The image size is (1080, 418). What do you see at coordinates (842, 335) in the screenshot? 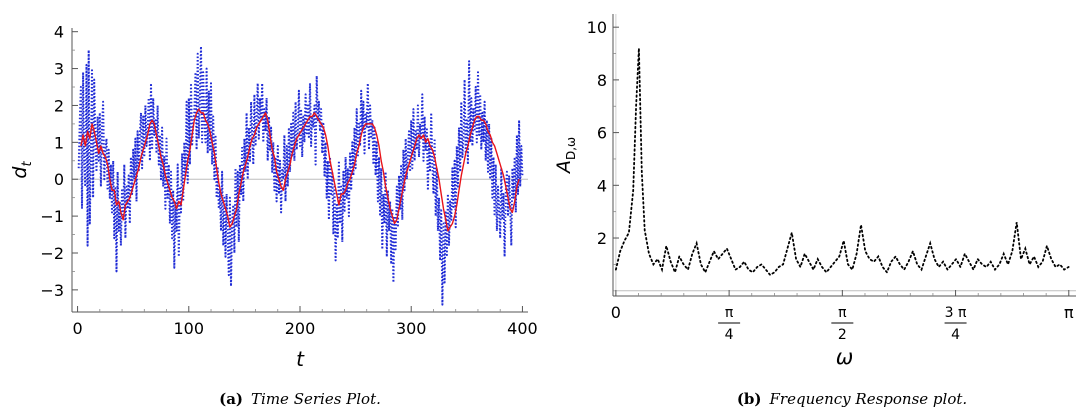
I see `x-tick-label-denominator: 2` at bounding box center [842, 335].